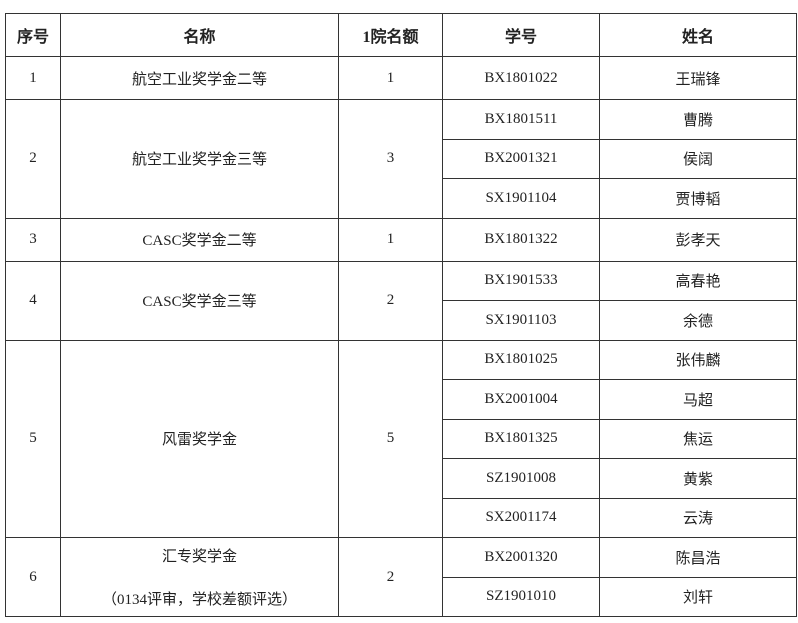  Describe the element at coordinates (521, 158) in the screenshot. I see `student-id: BX2001321` at that location.